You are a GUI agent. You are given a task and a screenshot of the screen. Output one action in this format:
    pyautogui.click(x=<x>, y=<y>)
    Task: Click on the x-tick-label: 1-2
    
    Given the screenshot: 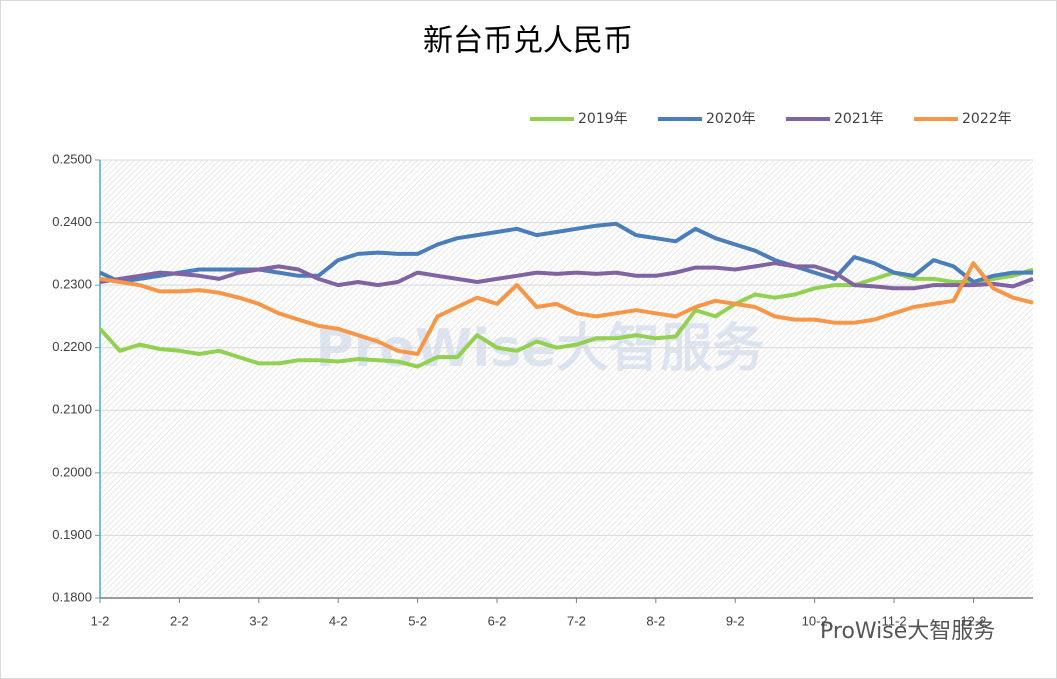 What is the action you would take?
    pyautogui.click(x=100, y=620)
    